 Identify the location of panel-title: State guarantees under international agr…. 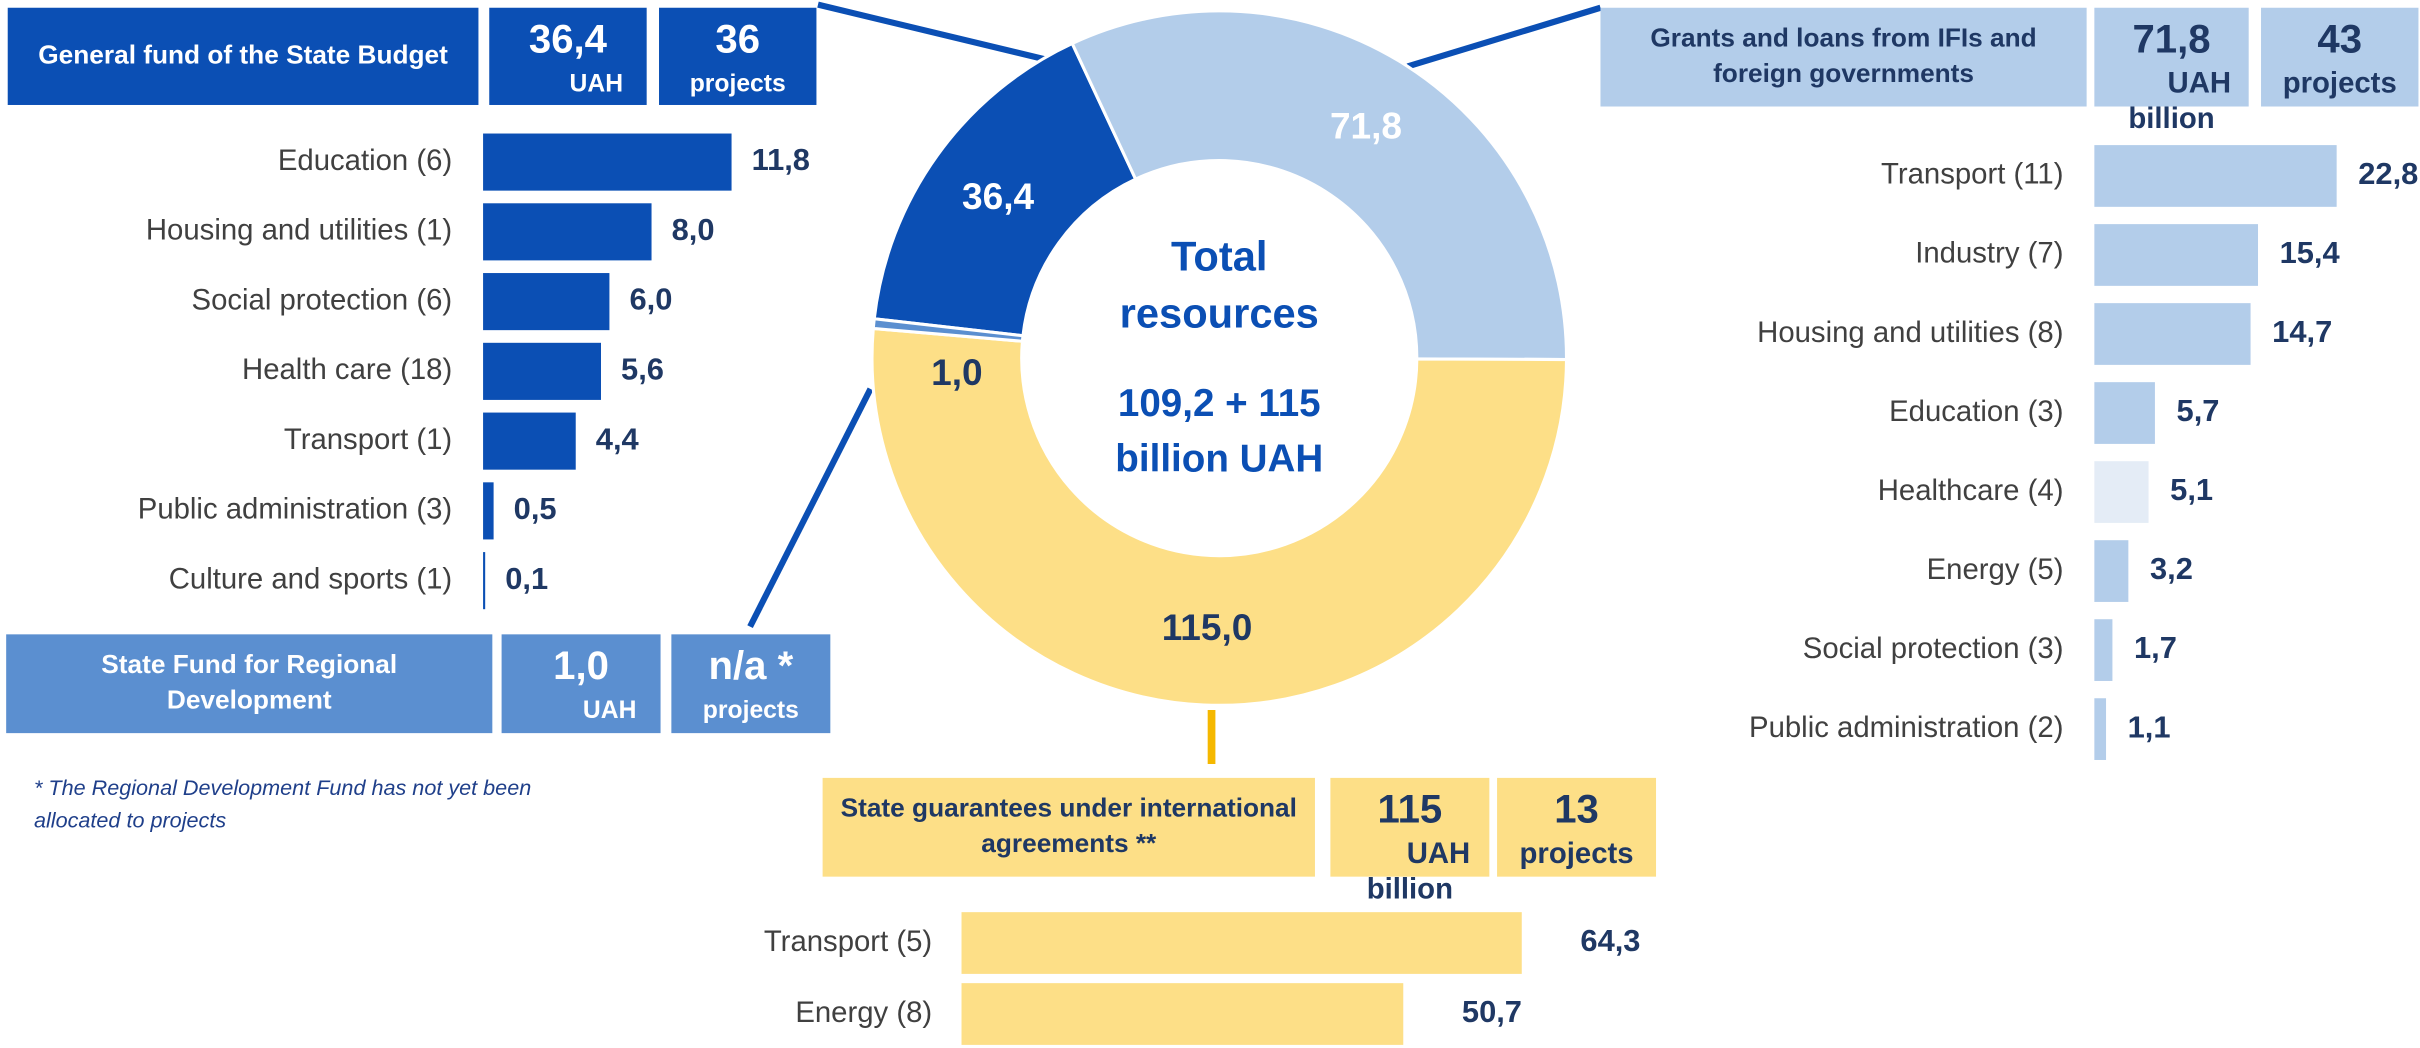
(1068, 826).